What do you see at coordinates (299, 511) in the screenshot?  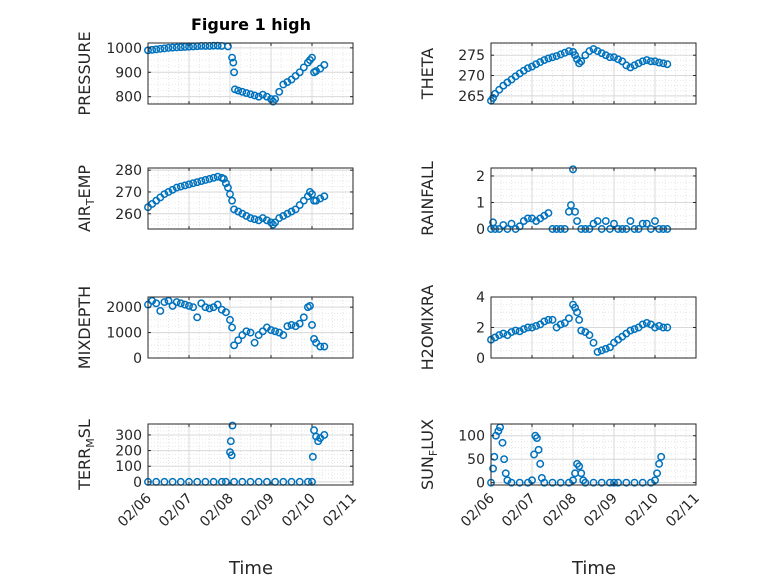 I see `panel-7-x-tick-label: 02/10` at bounding box center [299, 511].